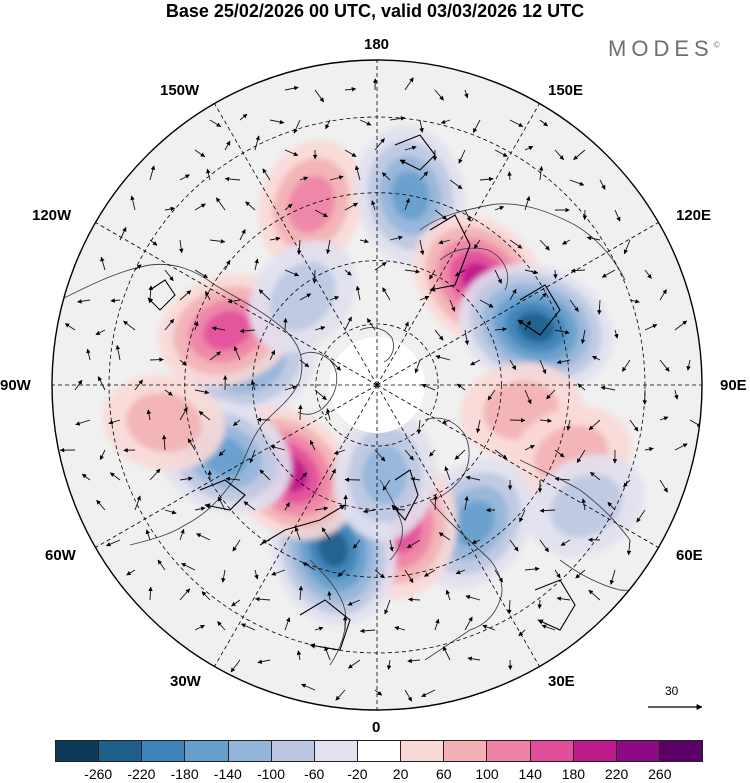 This screenshot has height=783, width=750. Describe the element at coordinates (672, 691) in the screenshot. I see `reference-vector-label: 30` at that location.